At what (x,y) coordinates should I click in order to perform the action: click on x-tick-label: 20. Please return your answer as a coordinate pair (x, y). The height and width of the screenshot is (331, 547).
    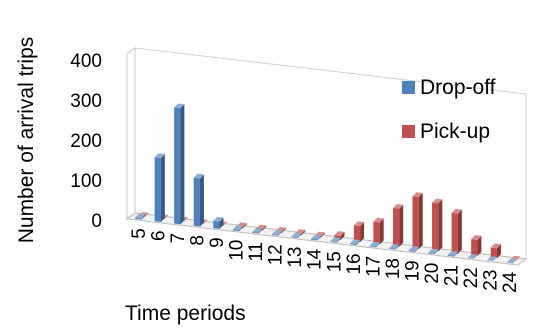
    Looking at the image, I should click on (432, 273).